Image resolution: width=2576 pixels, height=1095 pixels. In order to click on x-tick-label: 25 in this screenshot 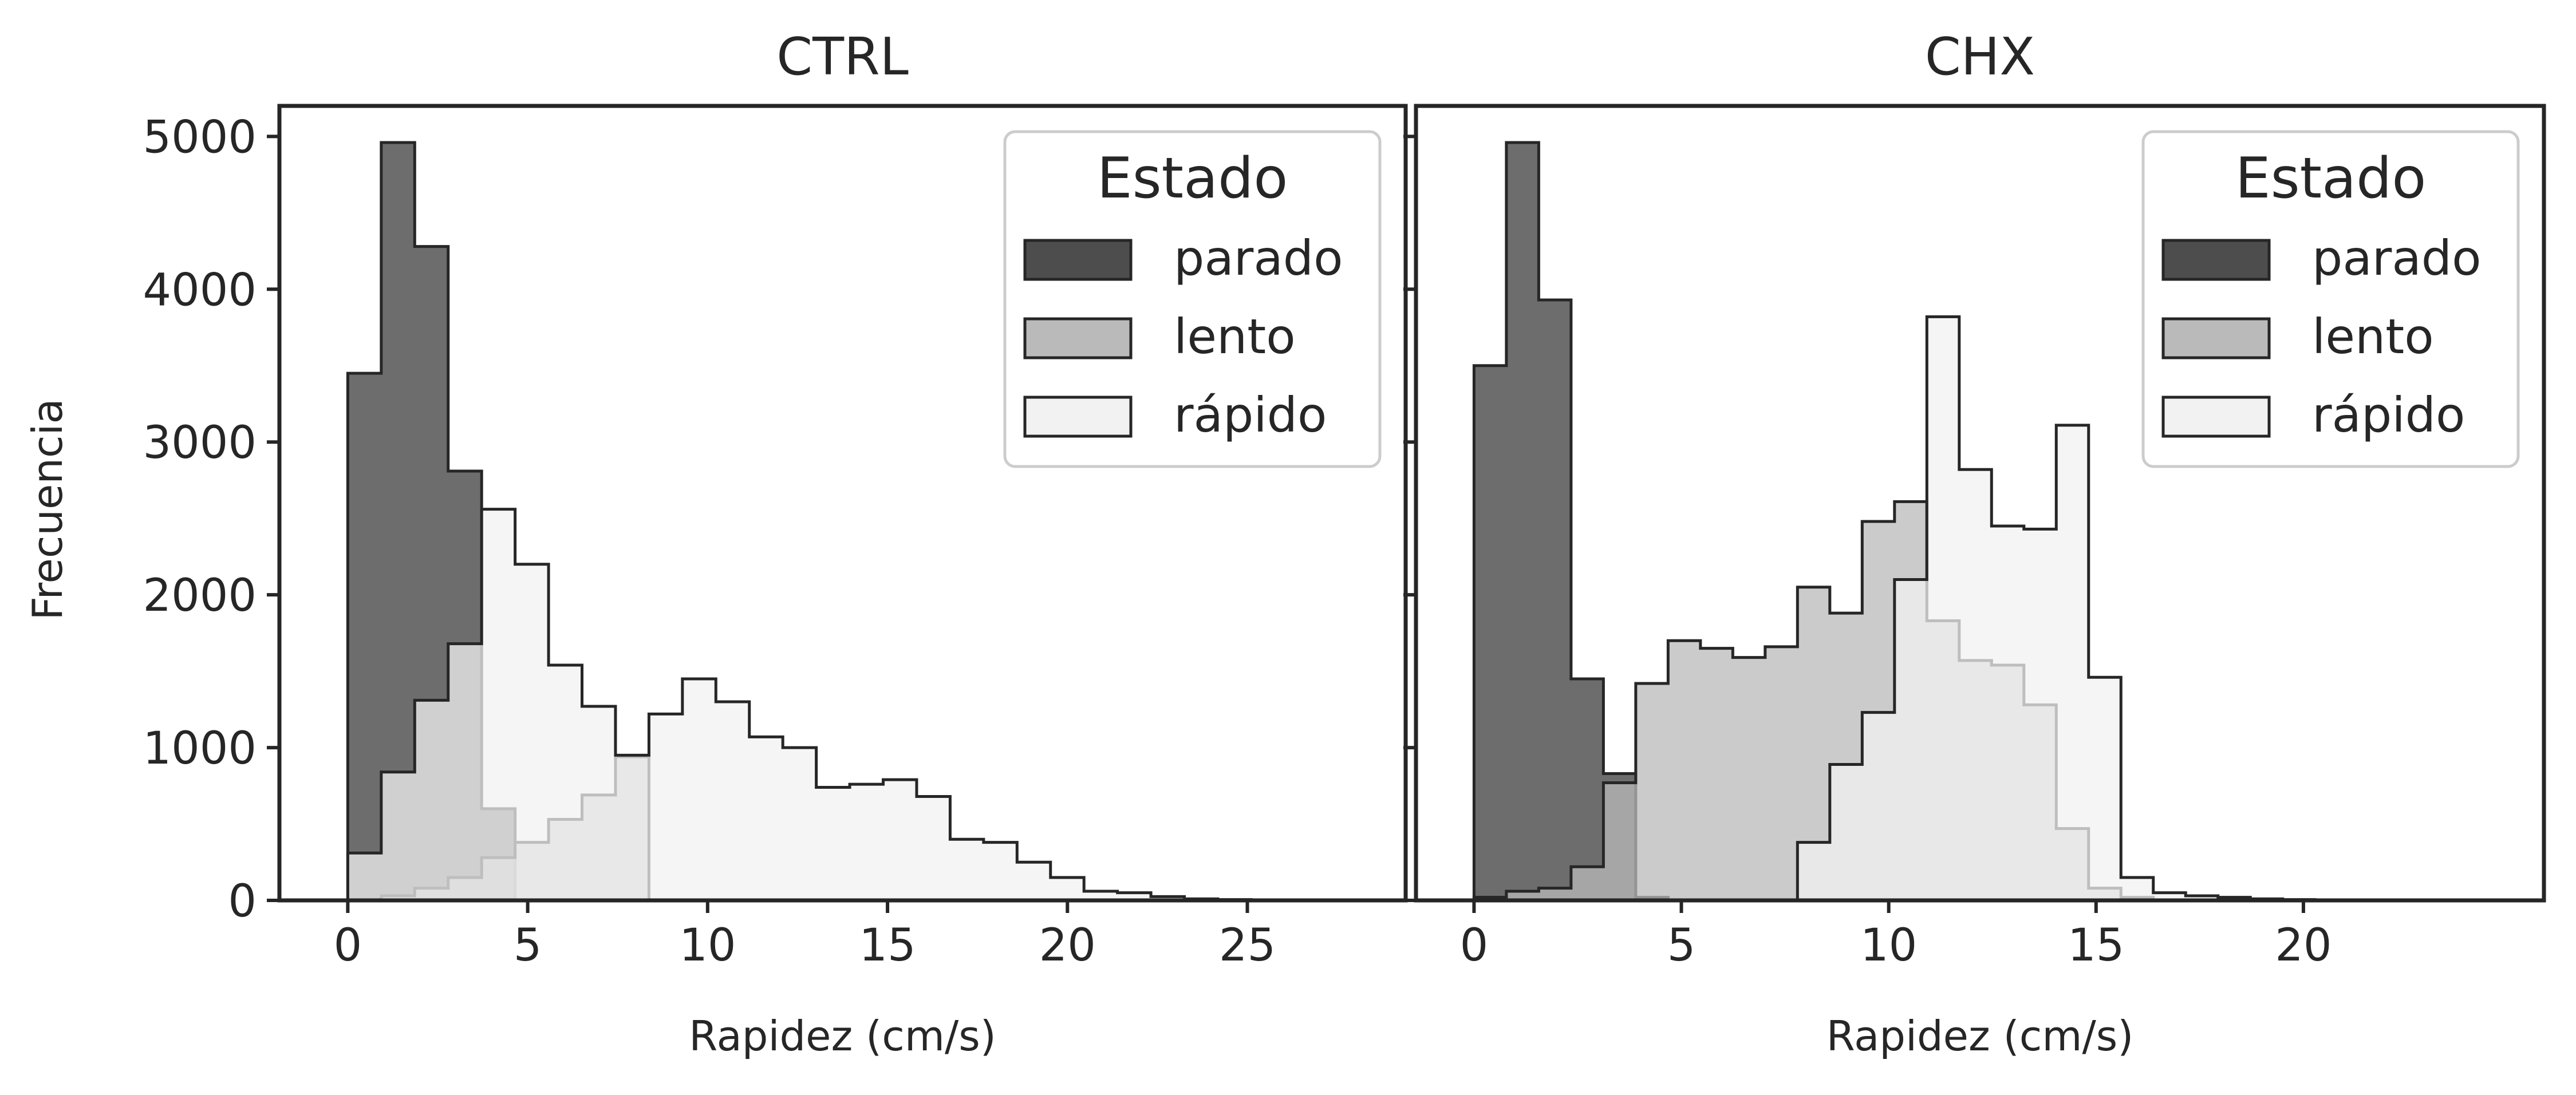, I will do `click(1247, 945)`.